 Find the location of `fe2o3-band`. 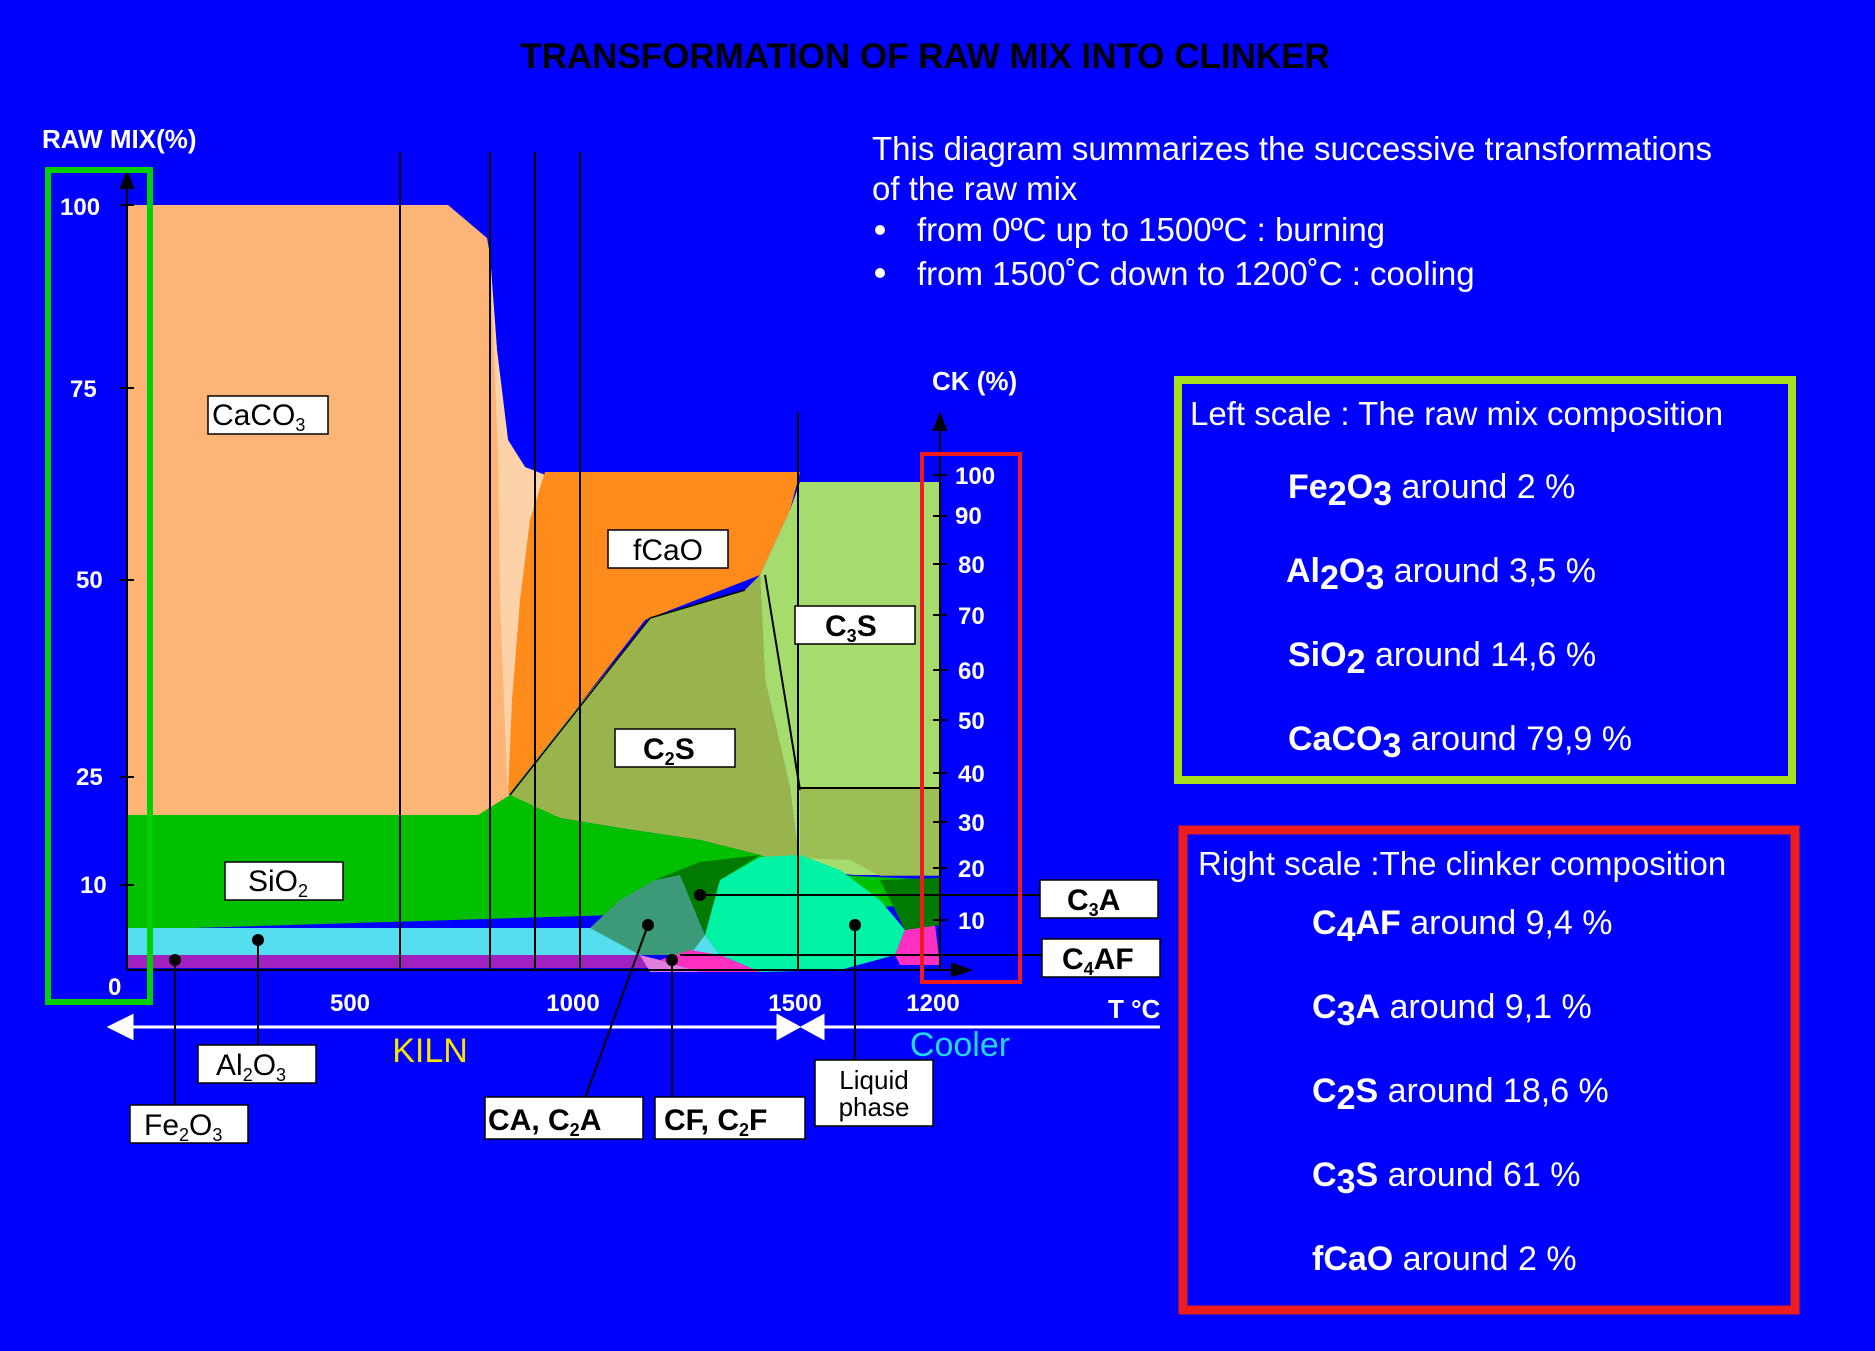

fe2o3-band is located at coordinates (393, 961).